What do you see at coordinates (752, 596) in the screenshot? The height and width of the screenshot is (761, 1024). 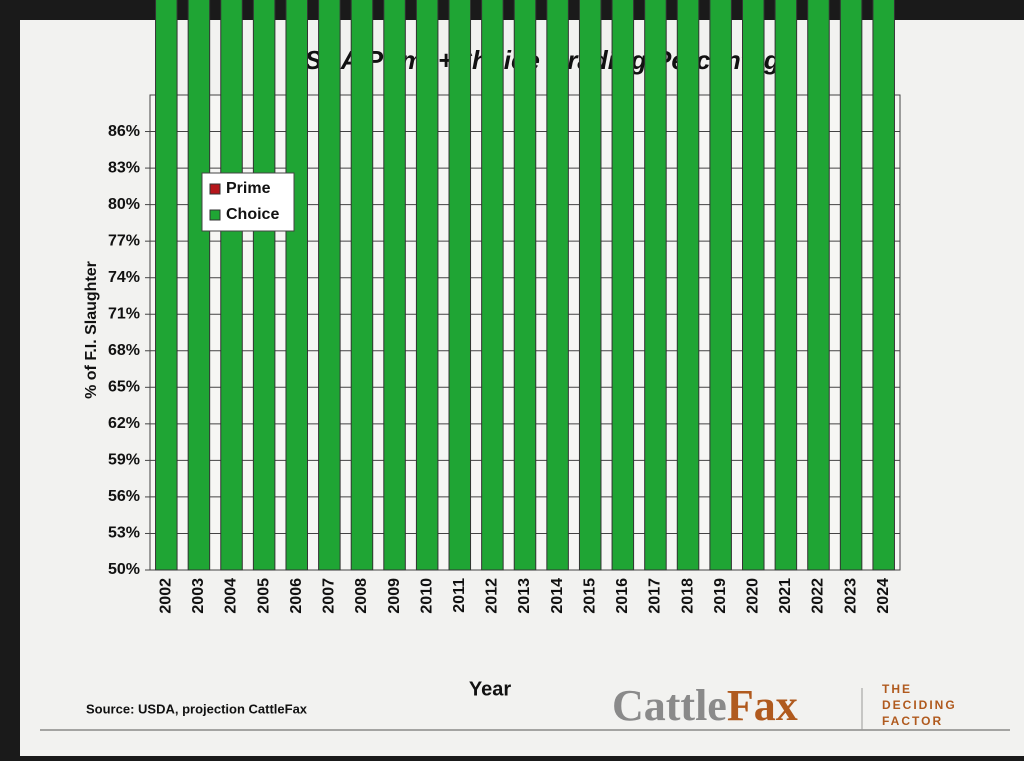 I see `x-tick-label: 2020` at bounding box center [752, 596].